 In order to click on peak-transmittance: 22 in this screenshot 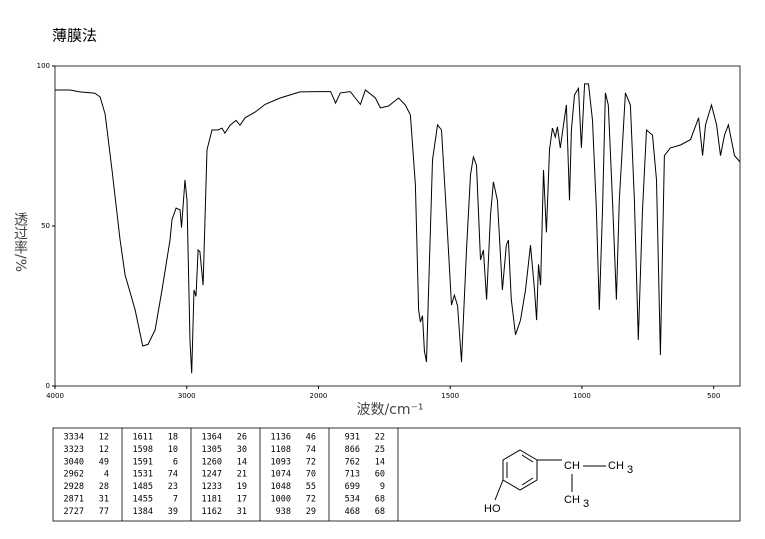, I will do `click(380, 438)`.